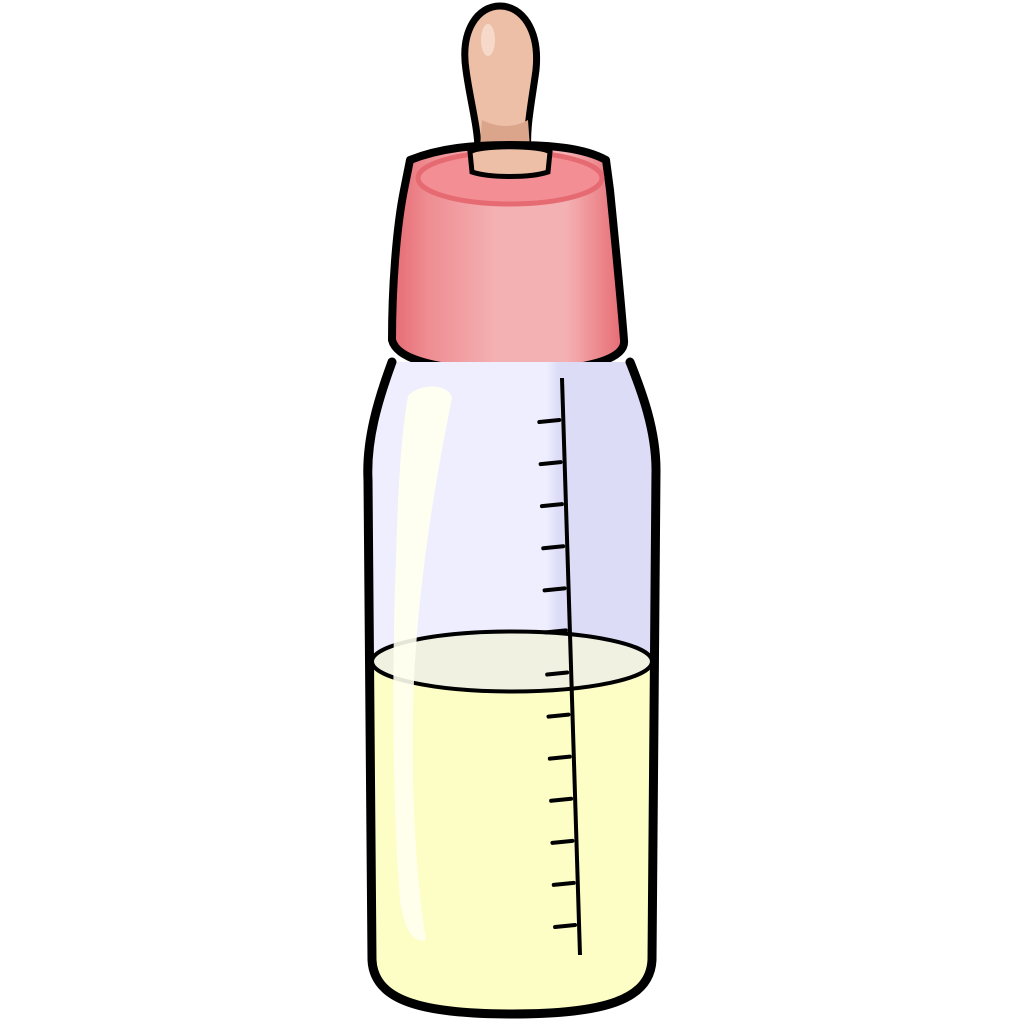 The height and width of the screenshot is (1024, 1024). What do you see at coordinates (508, 258) in the screenshot?
I see `bottle-cap` at bounding box center [508, 258].